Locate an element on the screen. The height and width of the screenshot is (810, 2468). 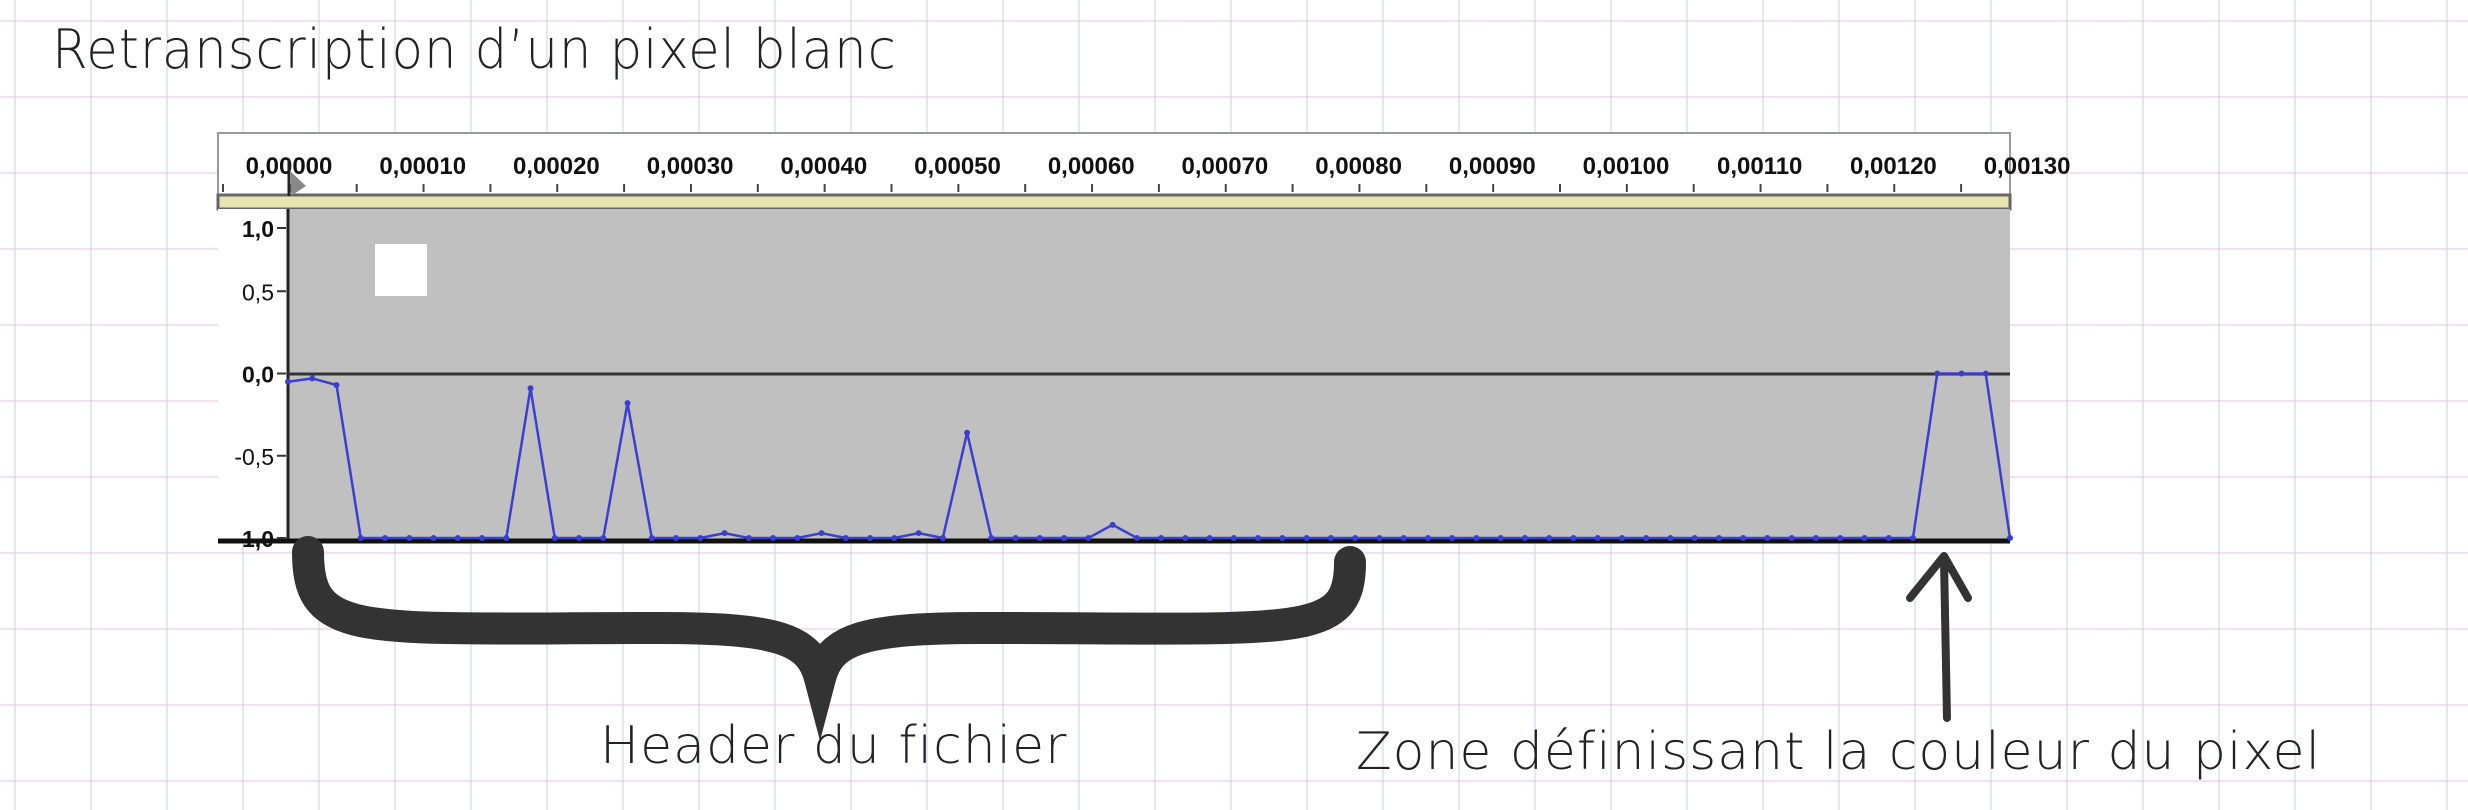
y-tick-label: 1,0 is located at coordinates (258, 229).